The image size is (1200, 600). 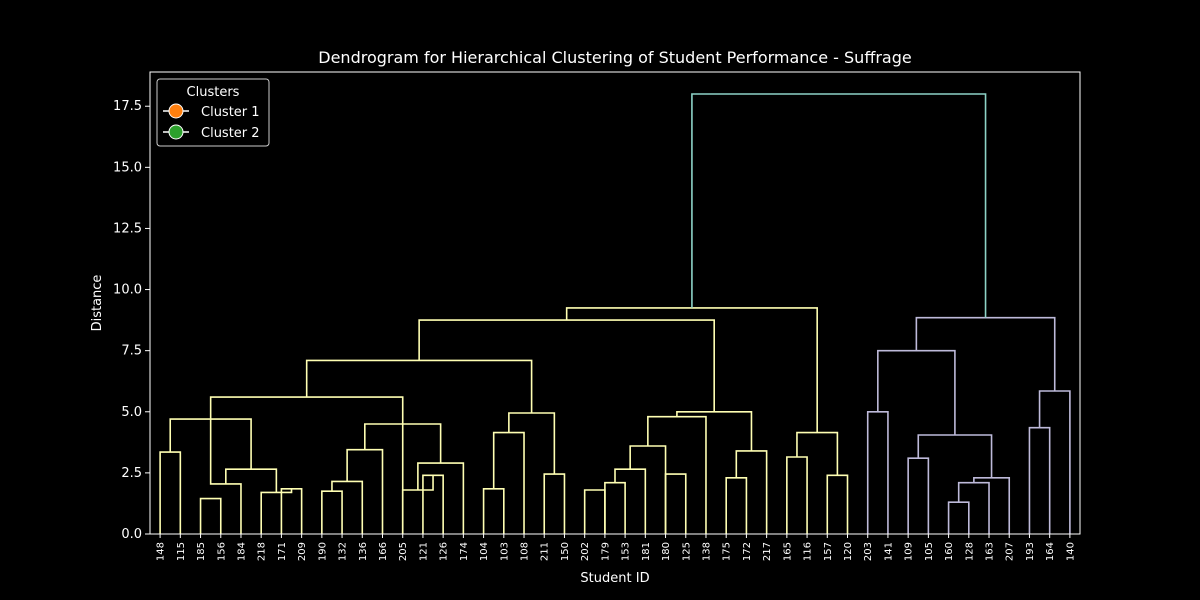 I want to click on x-tick-label: 180, so click(x=666, y=551).